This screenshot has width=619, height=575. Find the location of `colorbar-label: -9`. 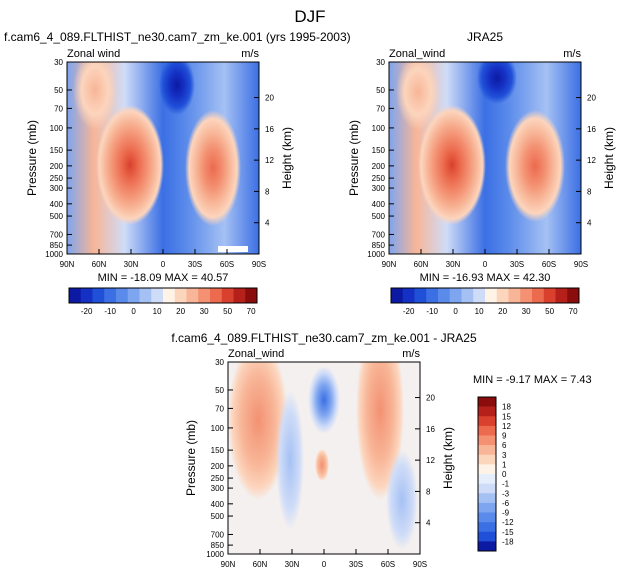

colorbar-label: -9 is located at coordinates (506, 513).